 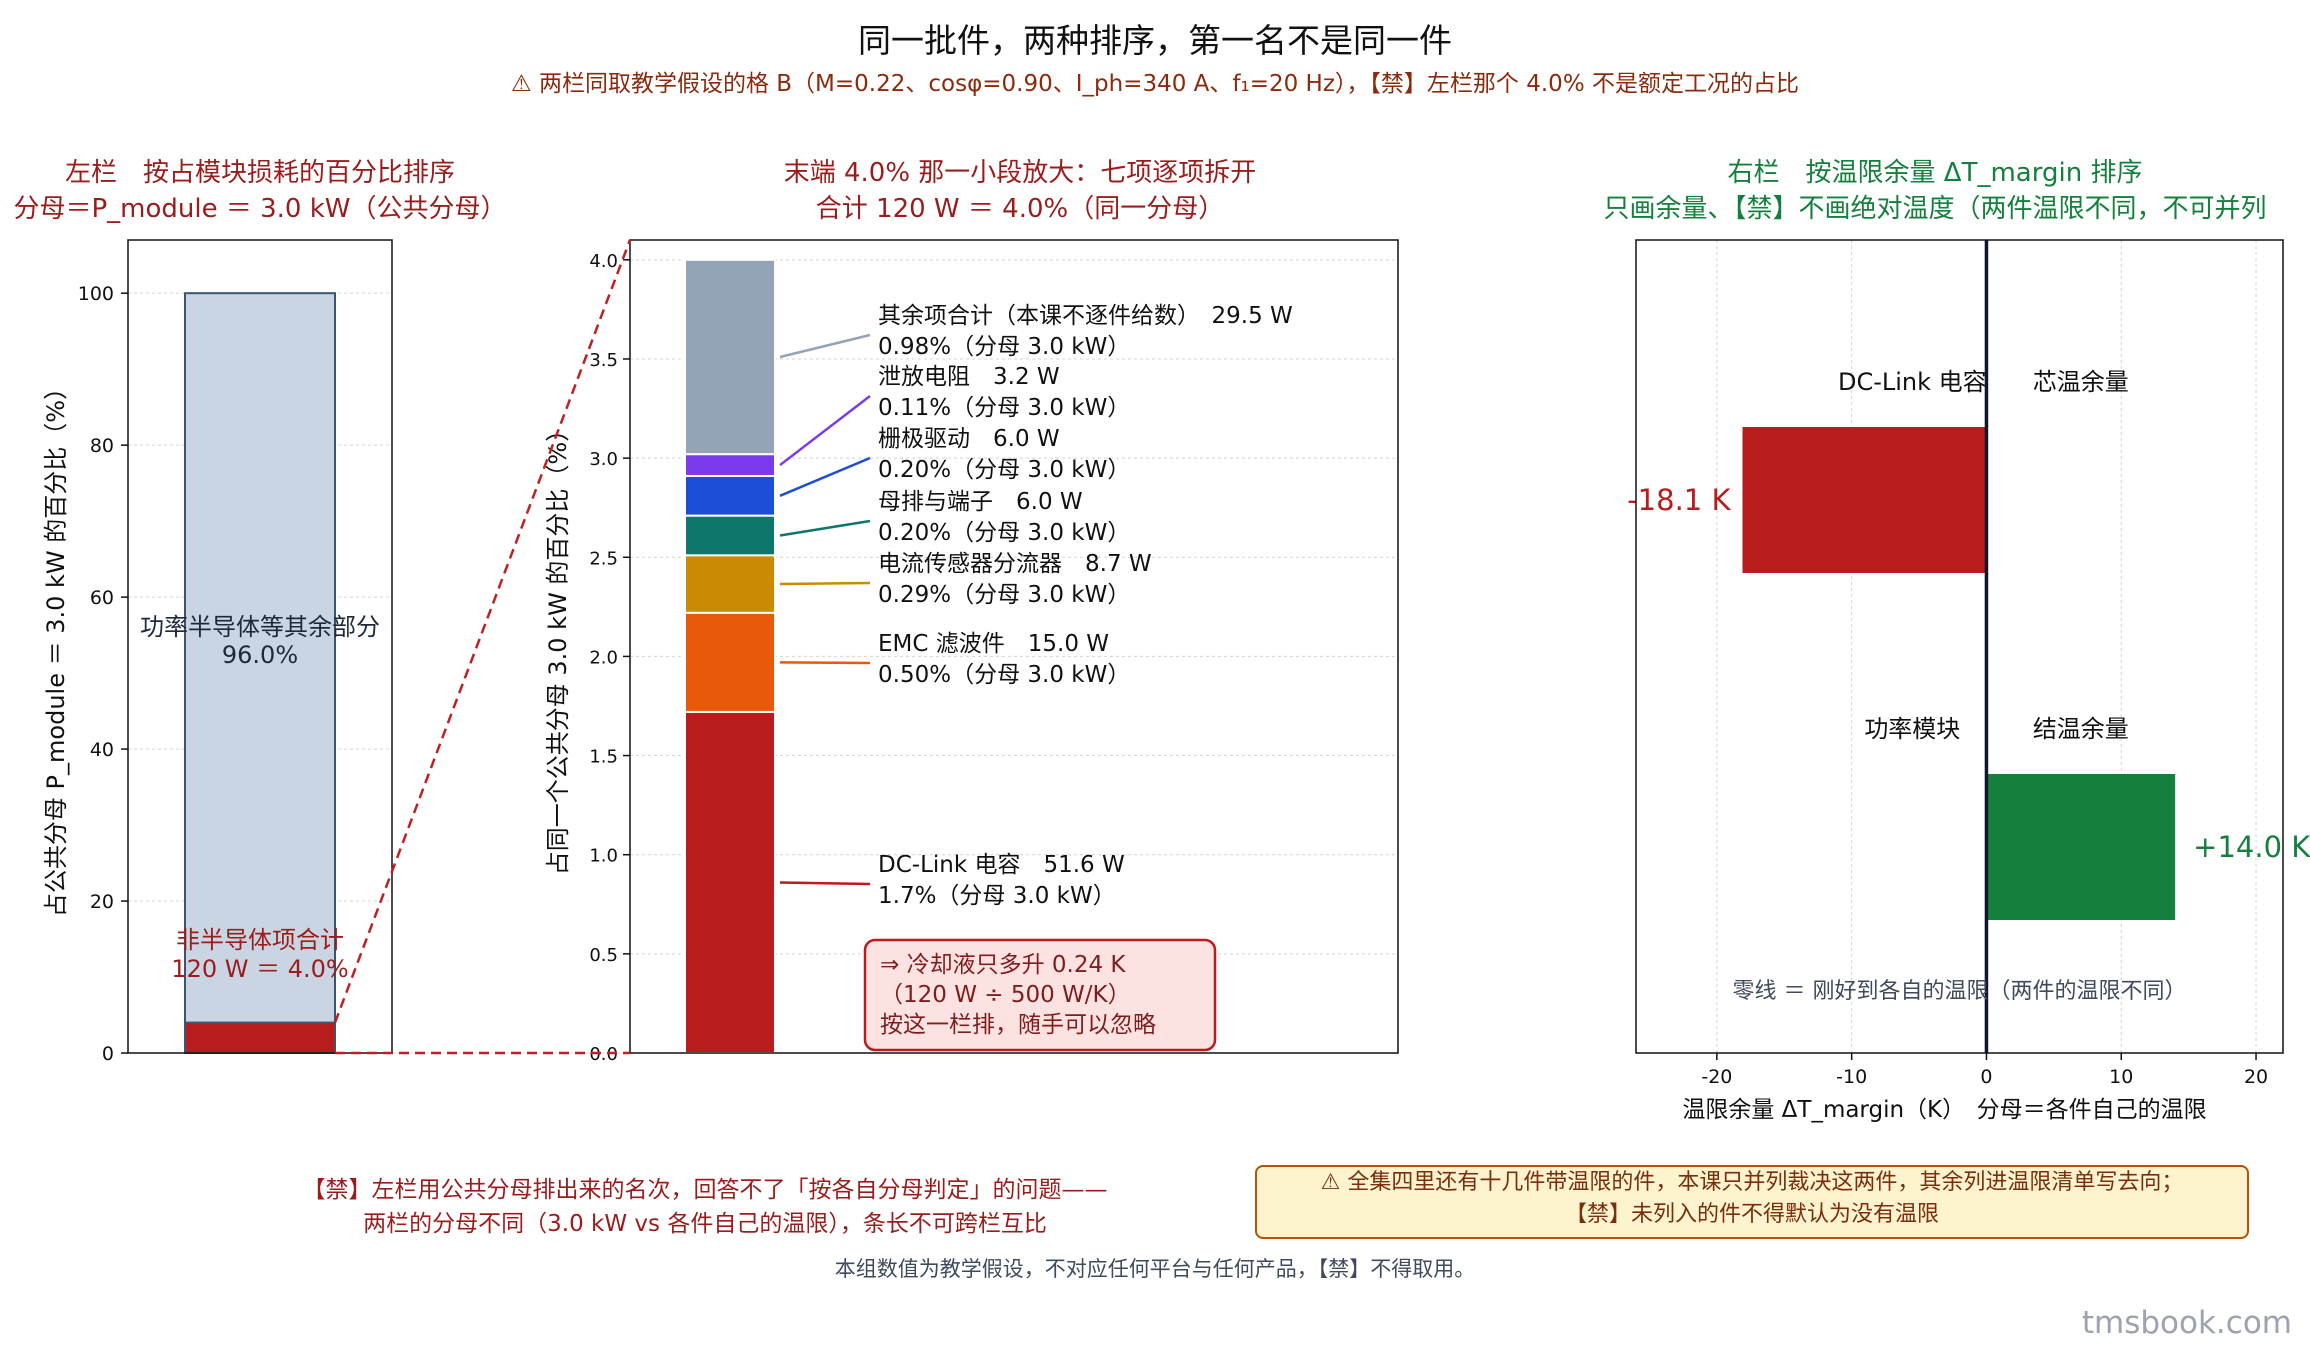 I want to click on left-title-line1: 左栏 按占模块损耗的百分比排序, so click(x=259, y=173).